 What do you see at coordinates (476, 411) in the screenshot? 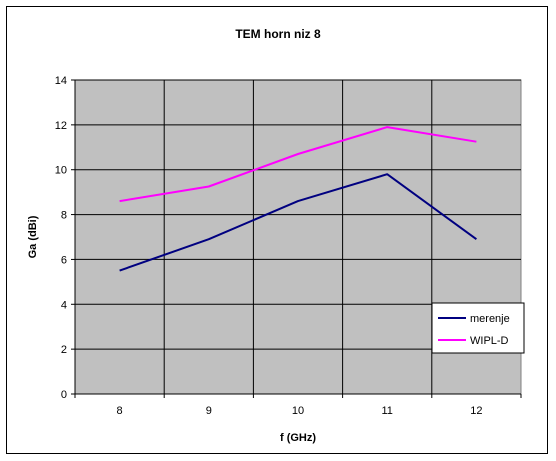
I see `x-tick-label: 12` at bounding box center [476, 411].